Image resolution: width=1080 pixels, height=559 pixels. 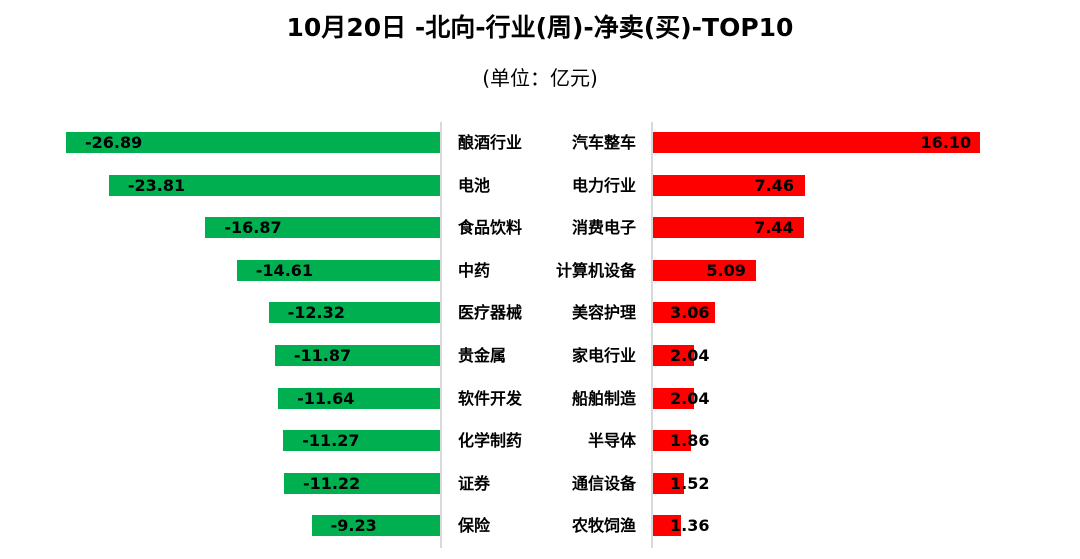 I want to click on buy-category-label: 船舶制造, so click(x=603, y=398).